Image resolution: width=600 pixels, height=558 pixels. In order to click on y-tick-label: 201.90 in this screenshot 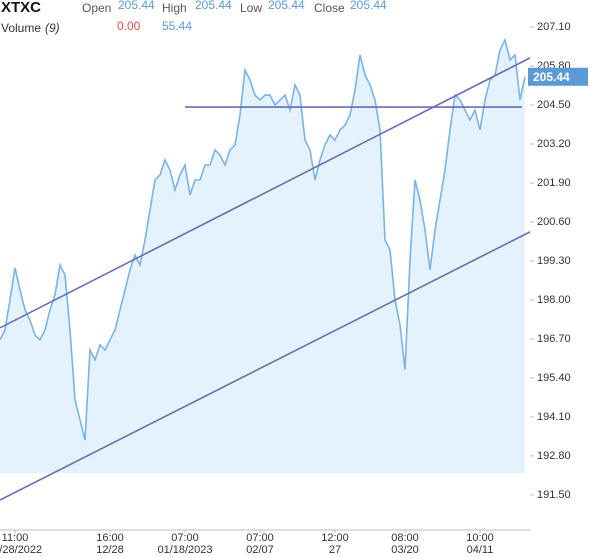, I will do `click(554, 183)`.